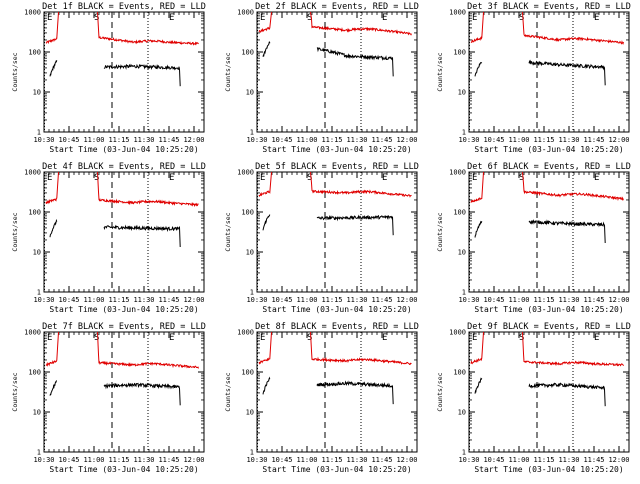 Image resolution: width=640 pixels, height=484 pixels. Describe the element at coordinates (124, 167) in the screenshot. I see `panel-title: Det 4f BLACK = Events, RED = LLD` at that location.